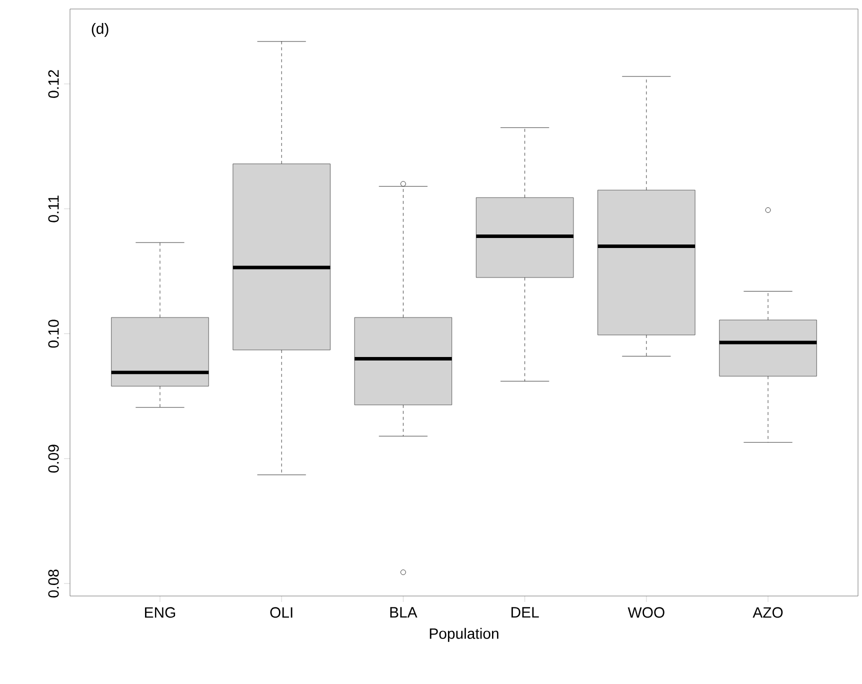  Describe the element at coordinates (53, 334) in the screenshot. I see `y-tick-label: 0.10` at that location.